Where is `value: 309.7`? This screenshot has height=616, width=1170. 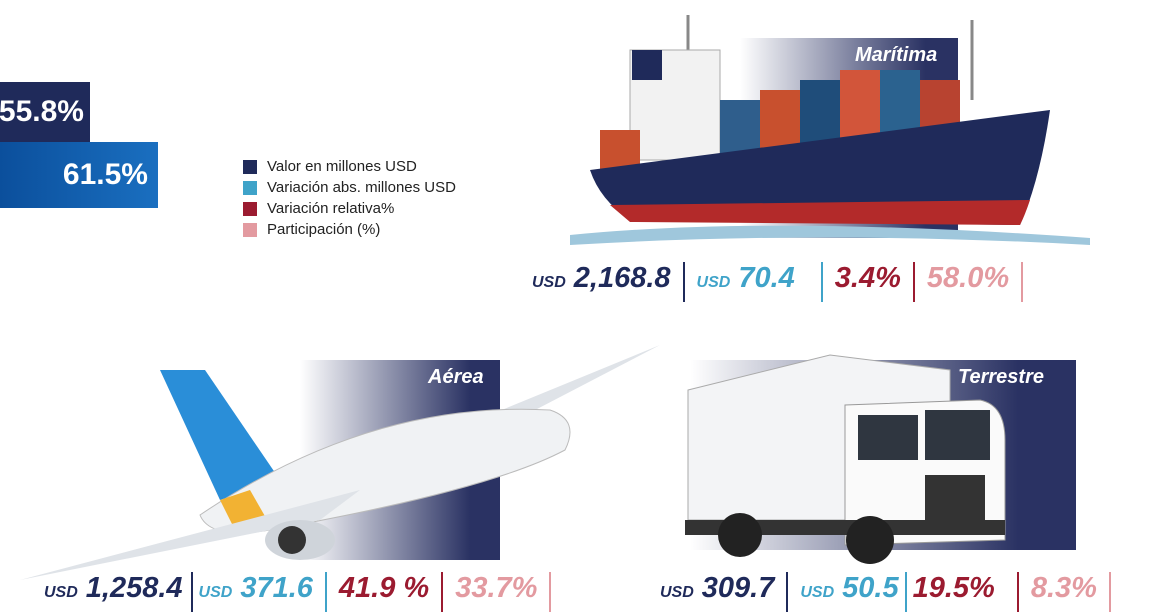 value: 309.7 is located at coordinates (738, 588).